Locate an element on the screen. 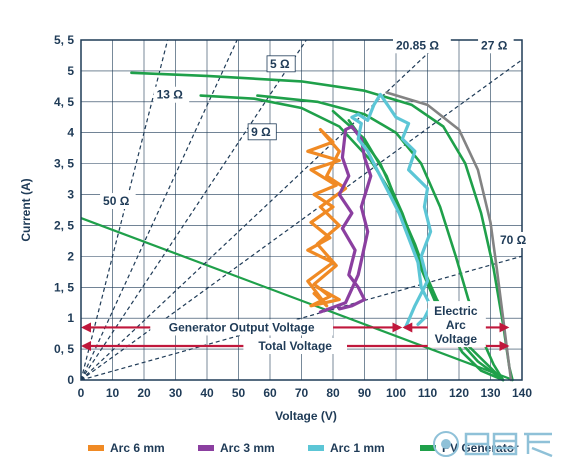  x-tick-label: 80 is located at coordinates (333, 393).